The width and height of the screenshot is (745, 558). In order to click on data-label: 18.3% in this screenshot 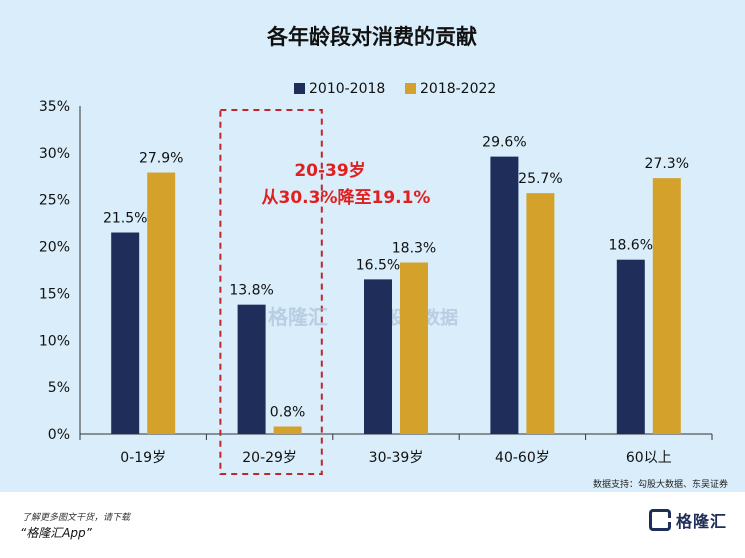, I will do `click(414, 249)`.